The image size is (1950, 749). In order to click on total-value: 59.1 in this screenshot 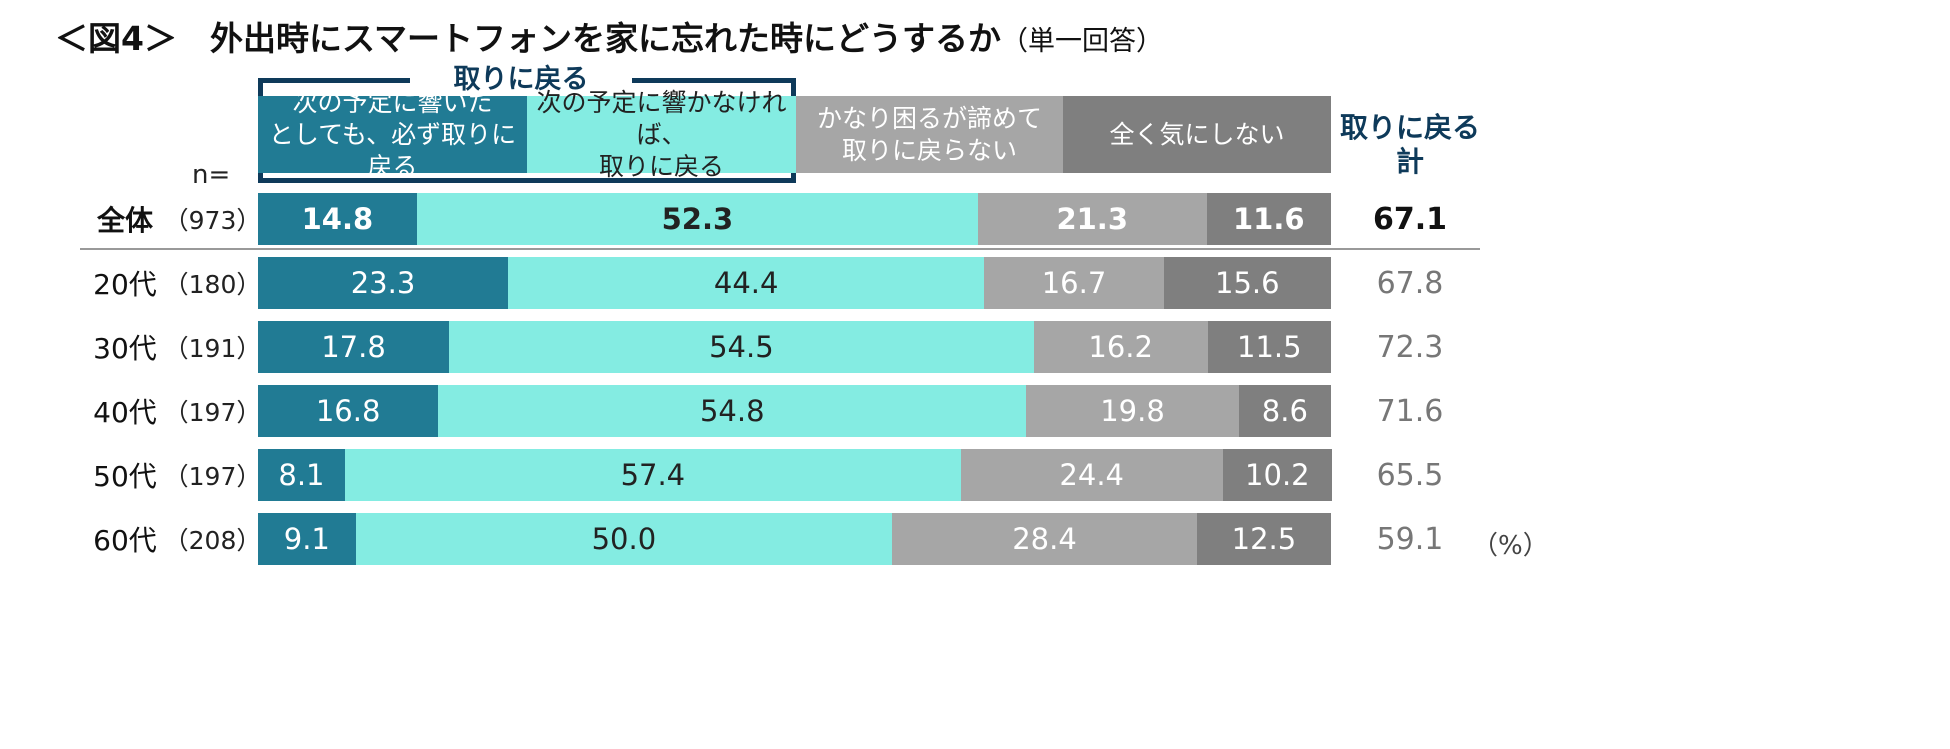, I will do `click(1410, 539)`.